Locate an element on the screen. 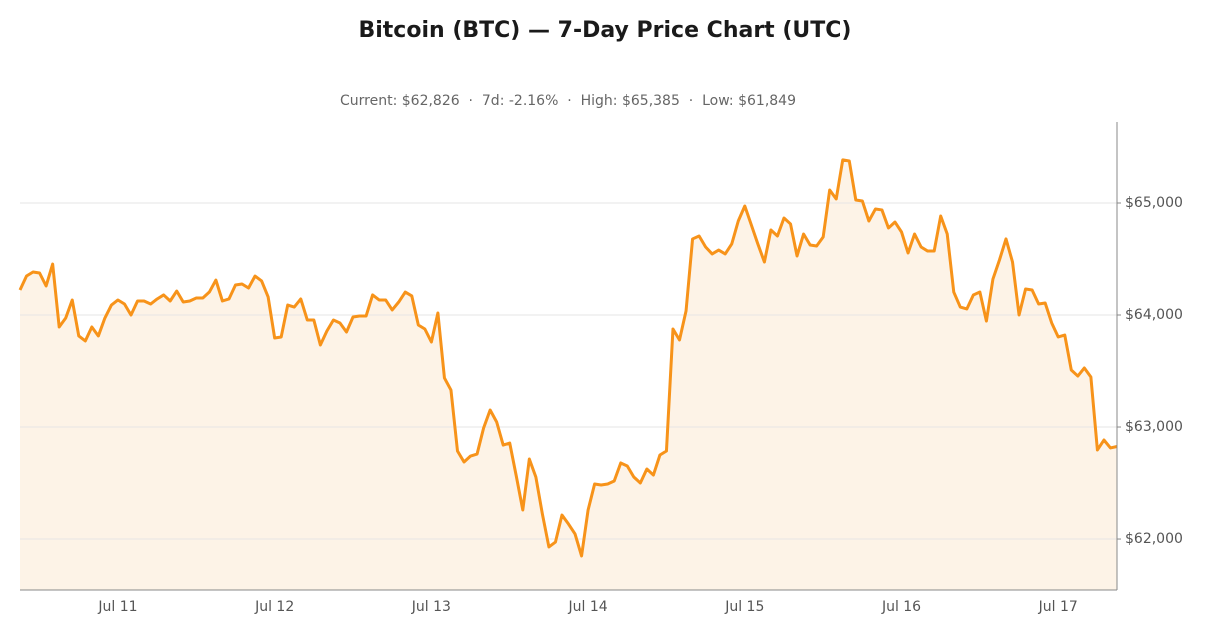 This screenshot has height=636, width=1210. x-tick-label: Jul 14 is located at coordinates (588, 607).